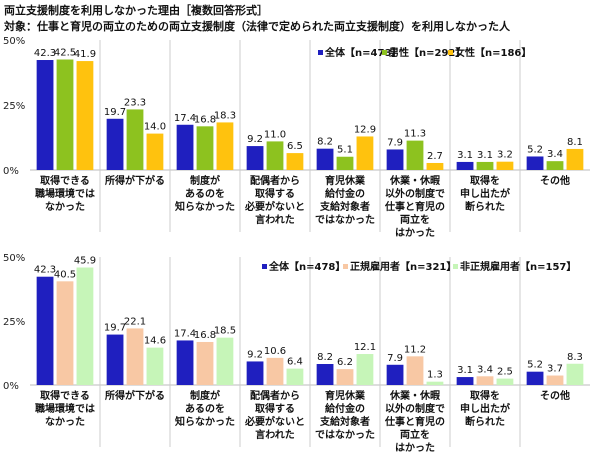 The image size is (600, 457). Describe the element at coordinates (485, 408) in the screenshot. I see `category-label: 申し出たが` at that location.